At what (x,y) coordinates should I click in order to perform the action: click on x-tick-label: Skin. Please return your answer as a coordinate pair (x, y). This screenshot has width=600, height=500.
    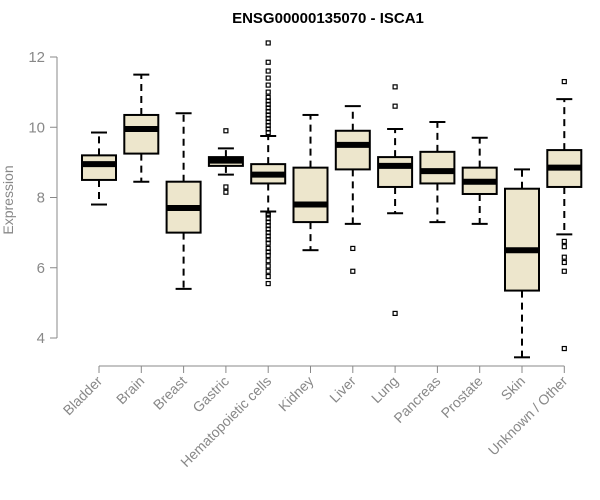
    Looking at the image, I should click on (513, 388).